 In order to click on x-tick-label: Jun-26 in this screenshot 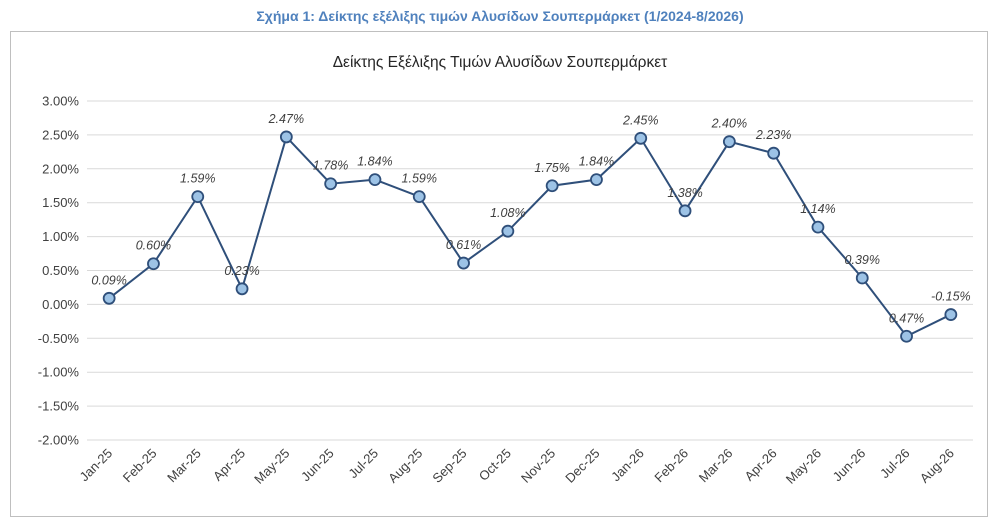, I will do `click(849, 465)`.